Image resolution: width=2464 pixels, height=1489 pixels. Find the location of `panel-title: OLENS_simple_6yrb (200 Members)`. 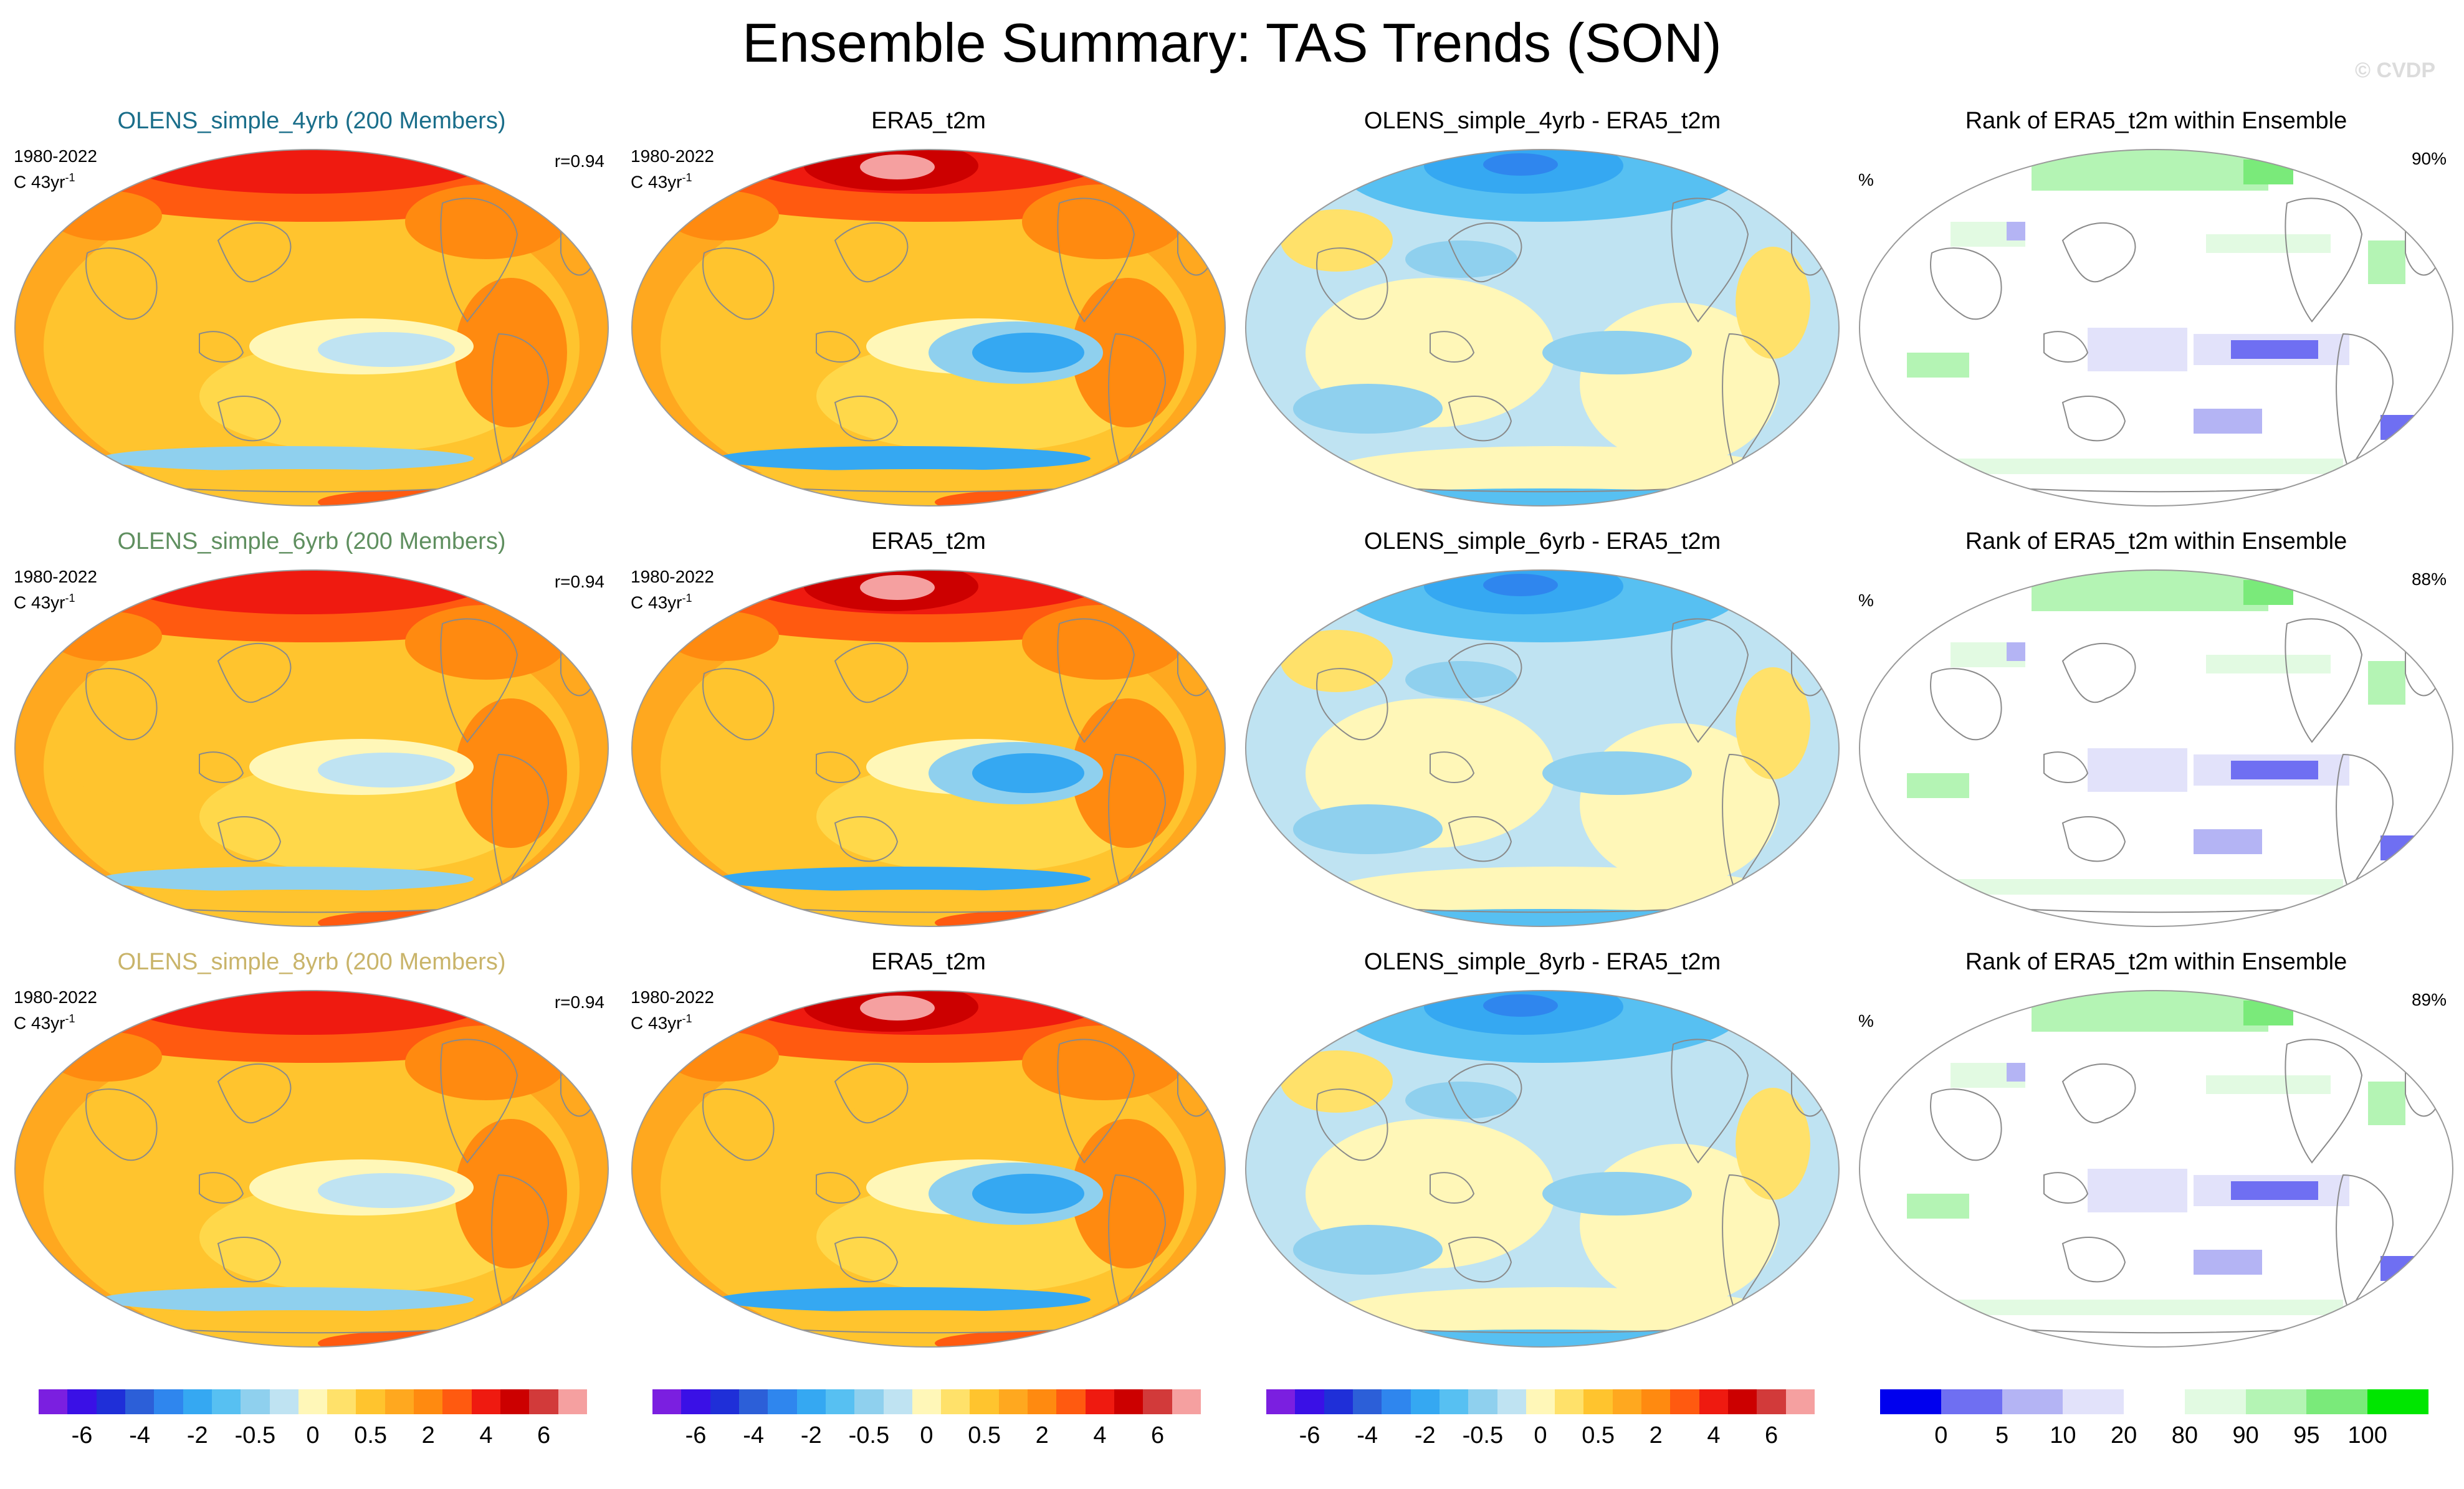

panel-title: OLENS_simple_6yrb (200 Members) is located at coordinates (311, 541).